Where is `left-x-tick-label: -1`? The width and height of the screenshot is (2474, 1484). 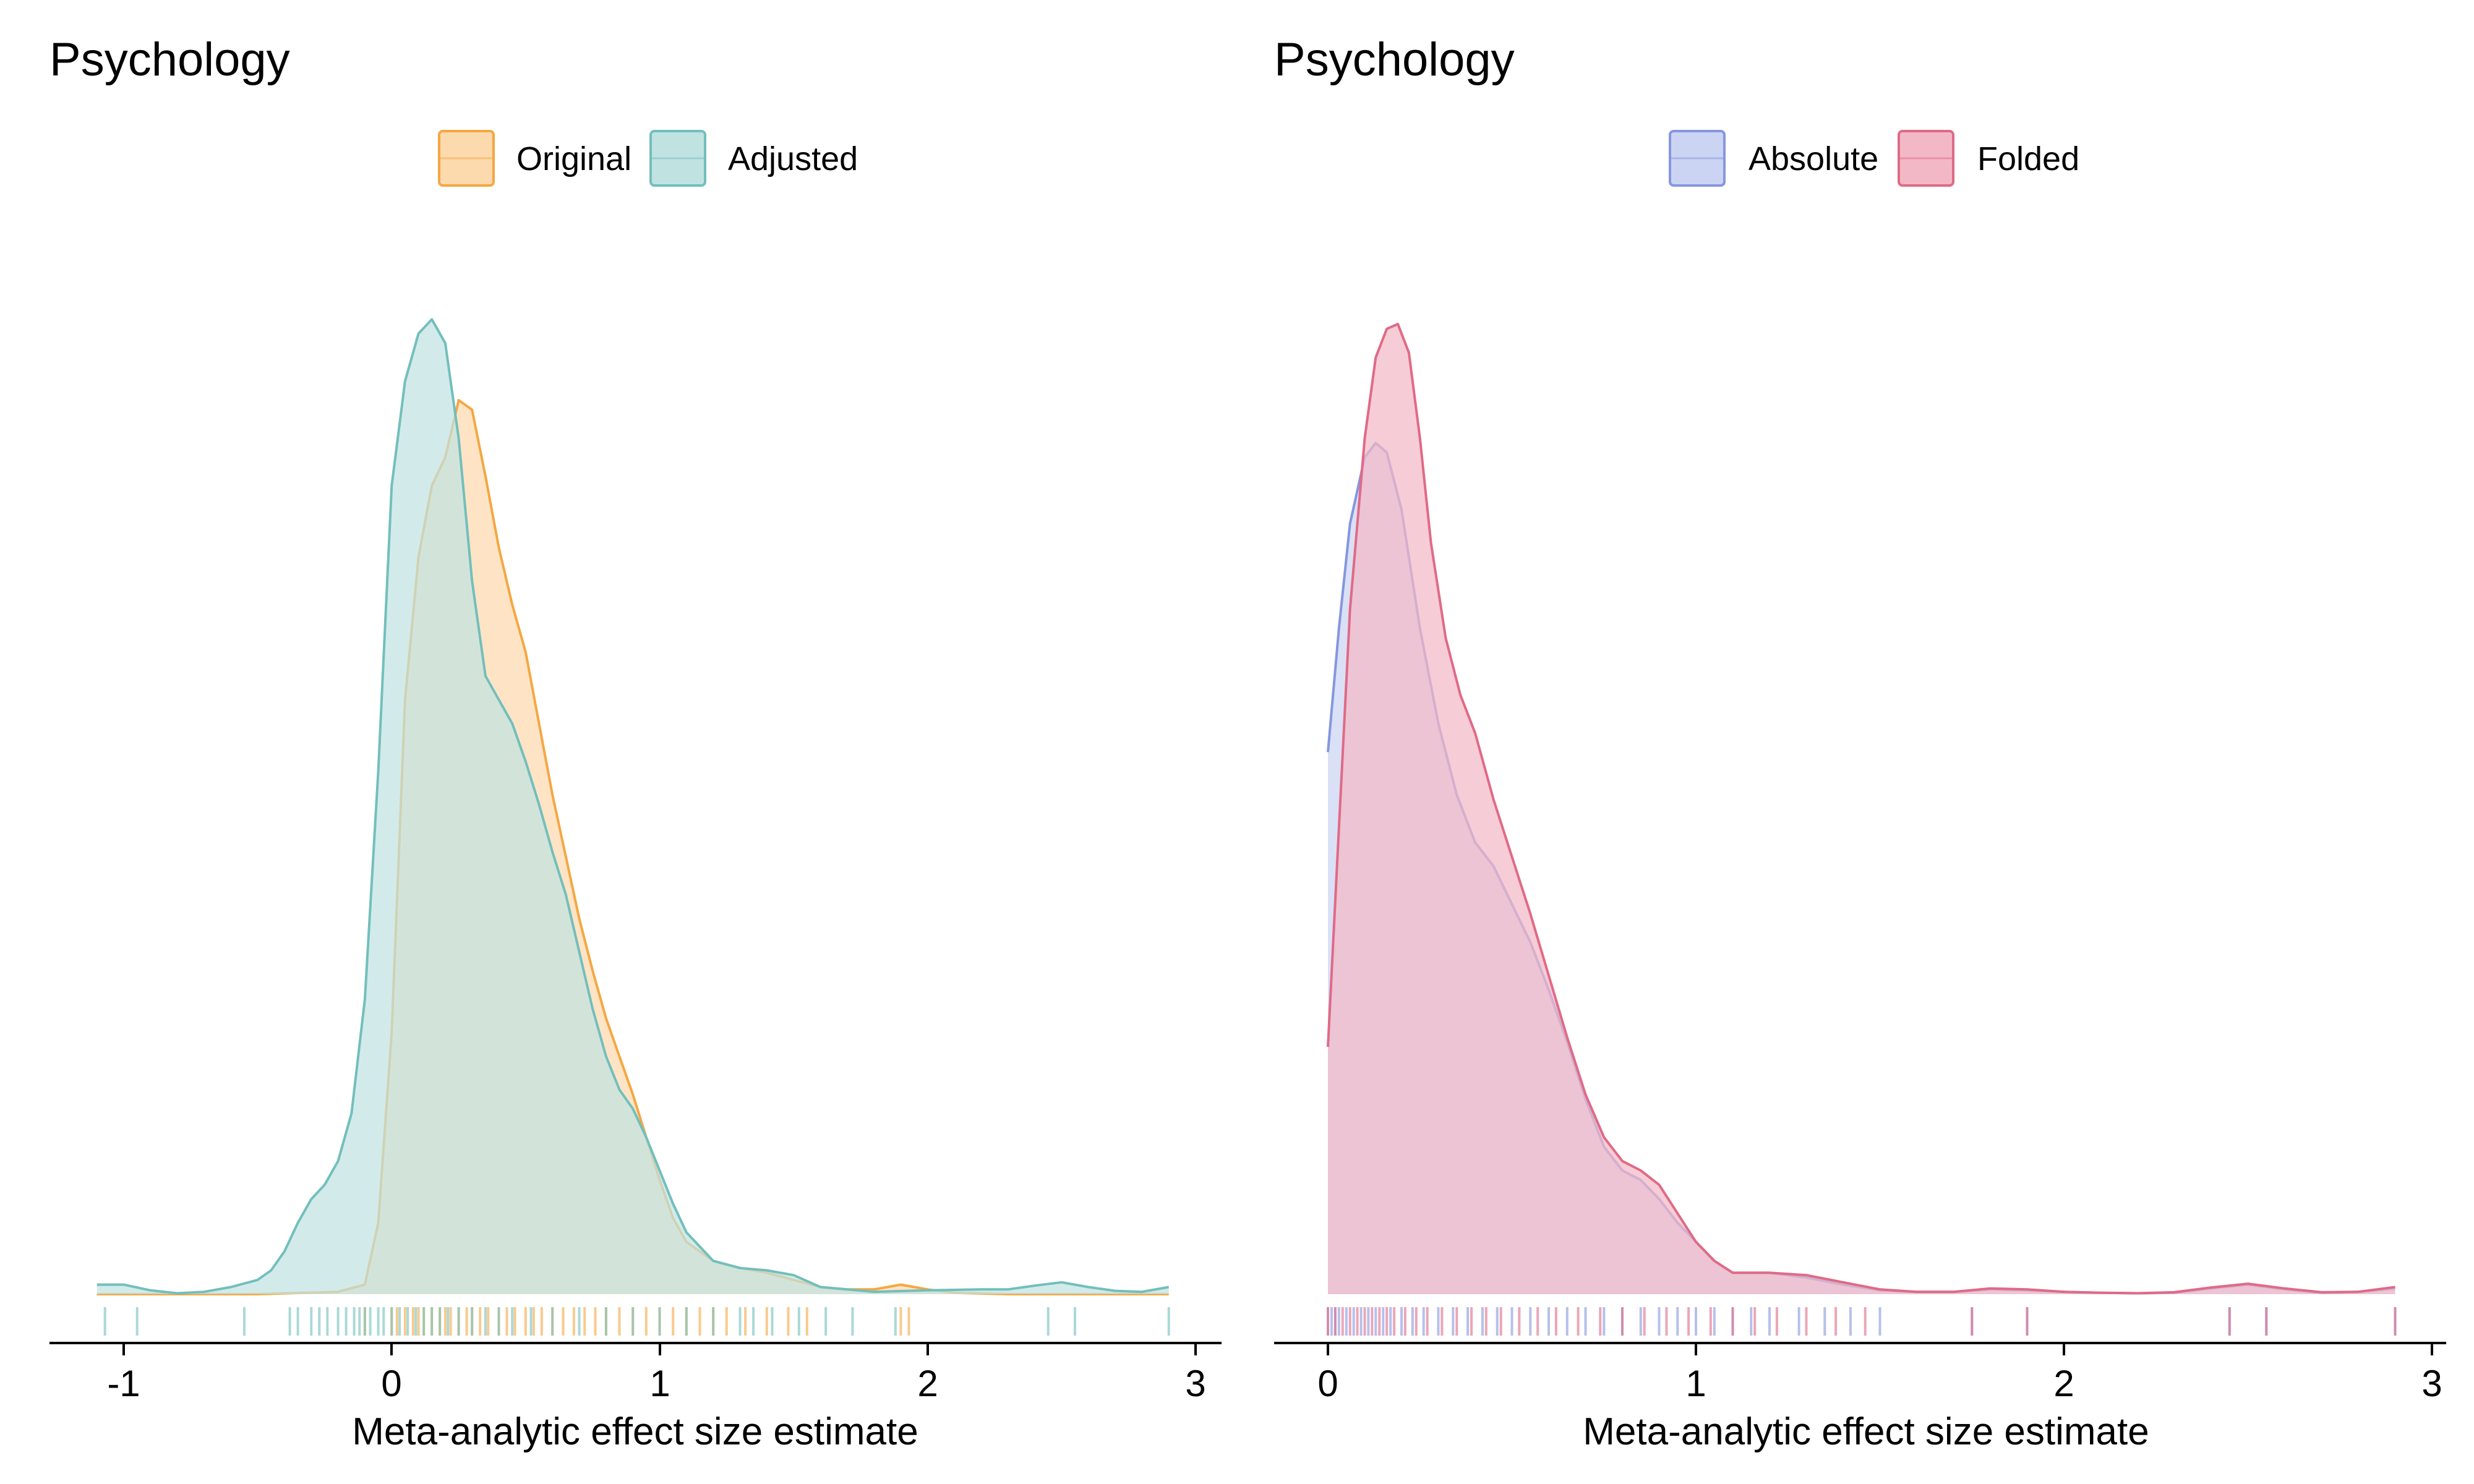
left-x-tick-label: -1 is located at coordinates (123, 1383).